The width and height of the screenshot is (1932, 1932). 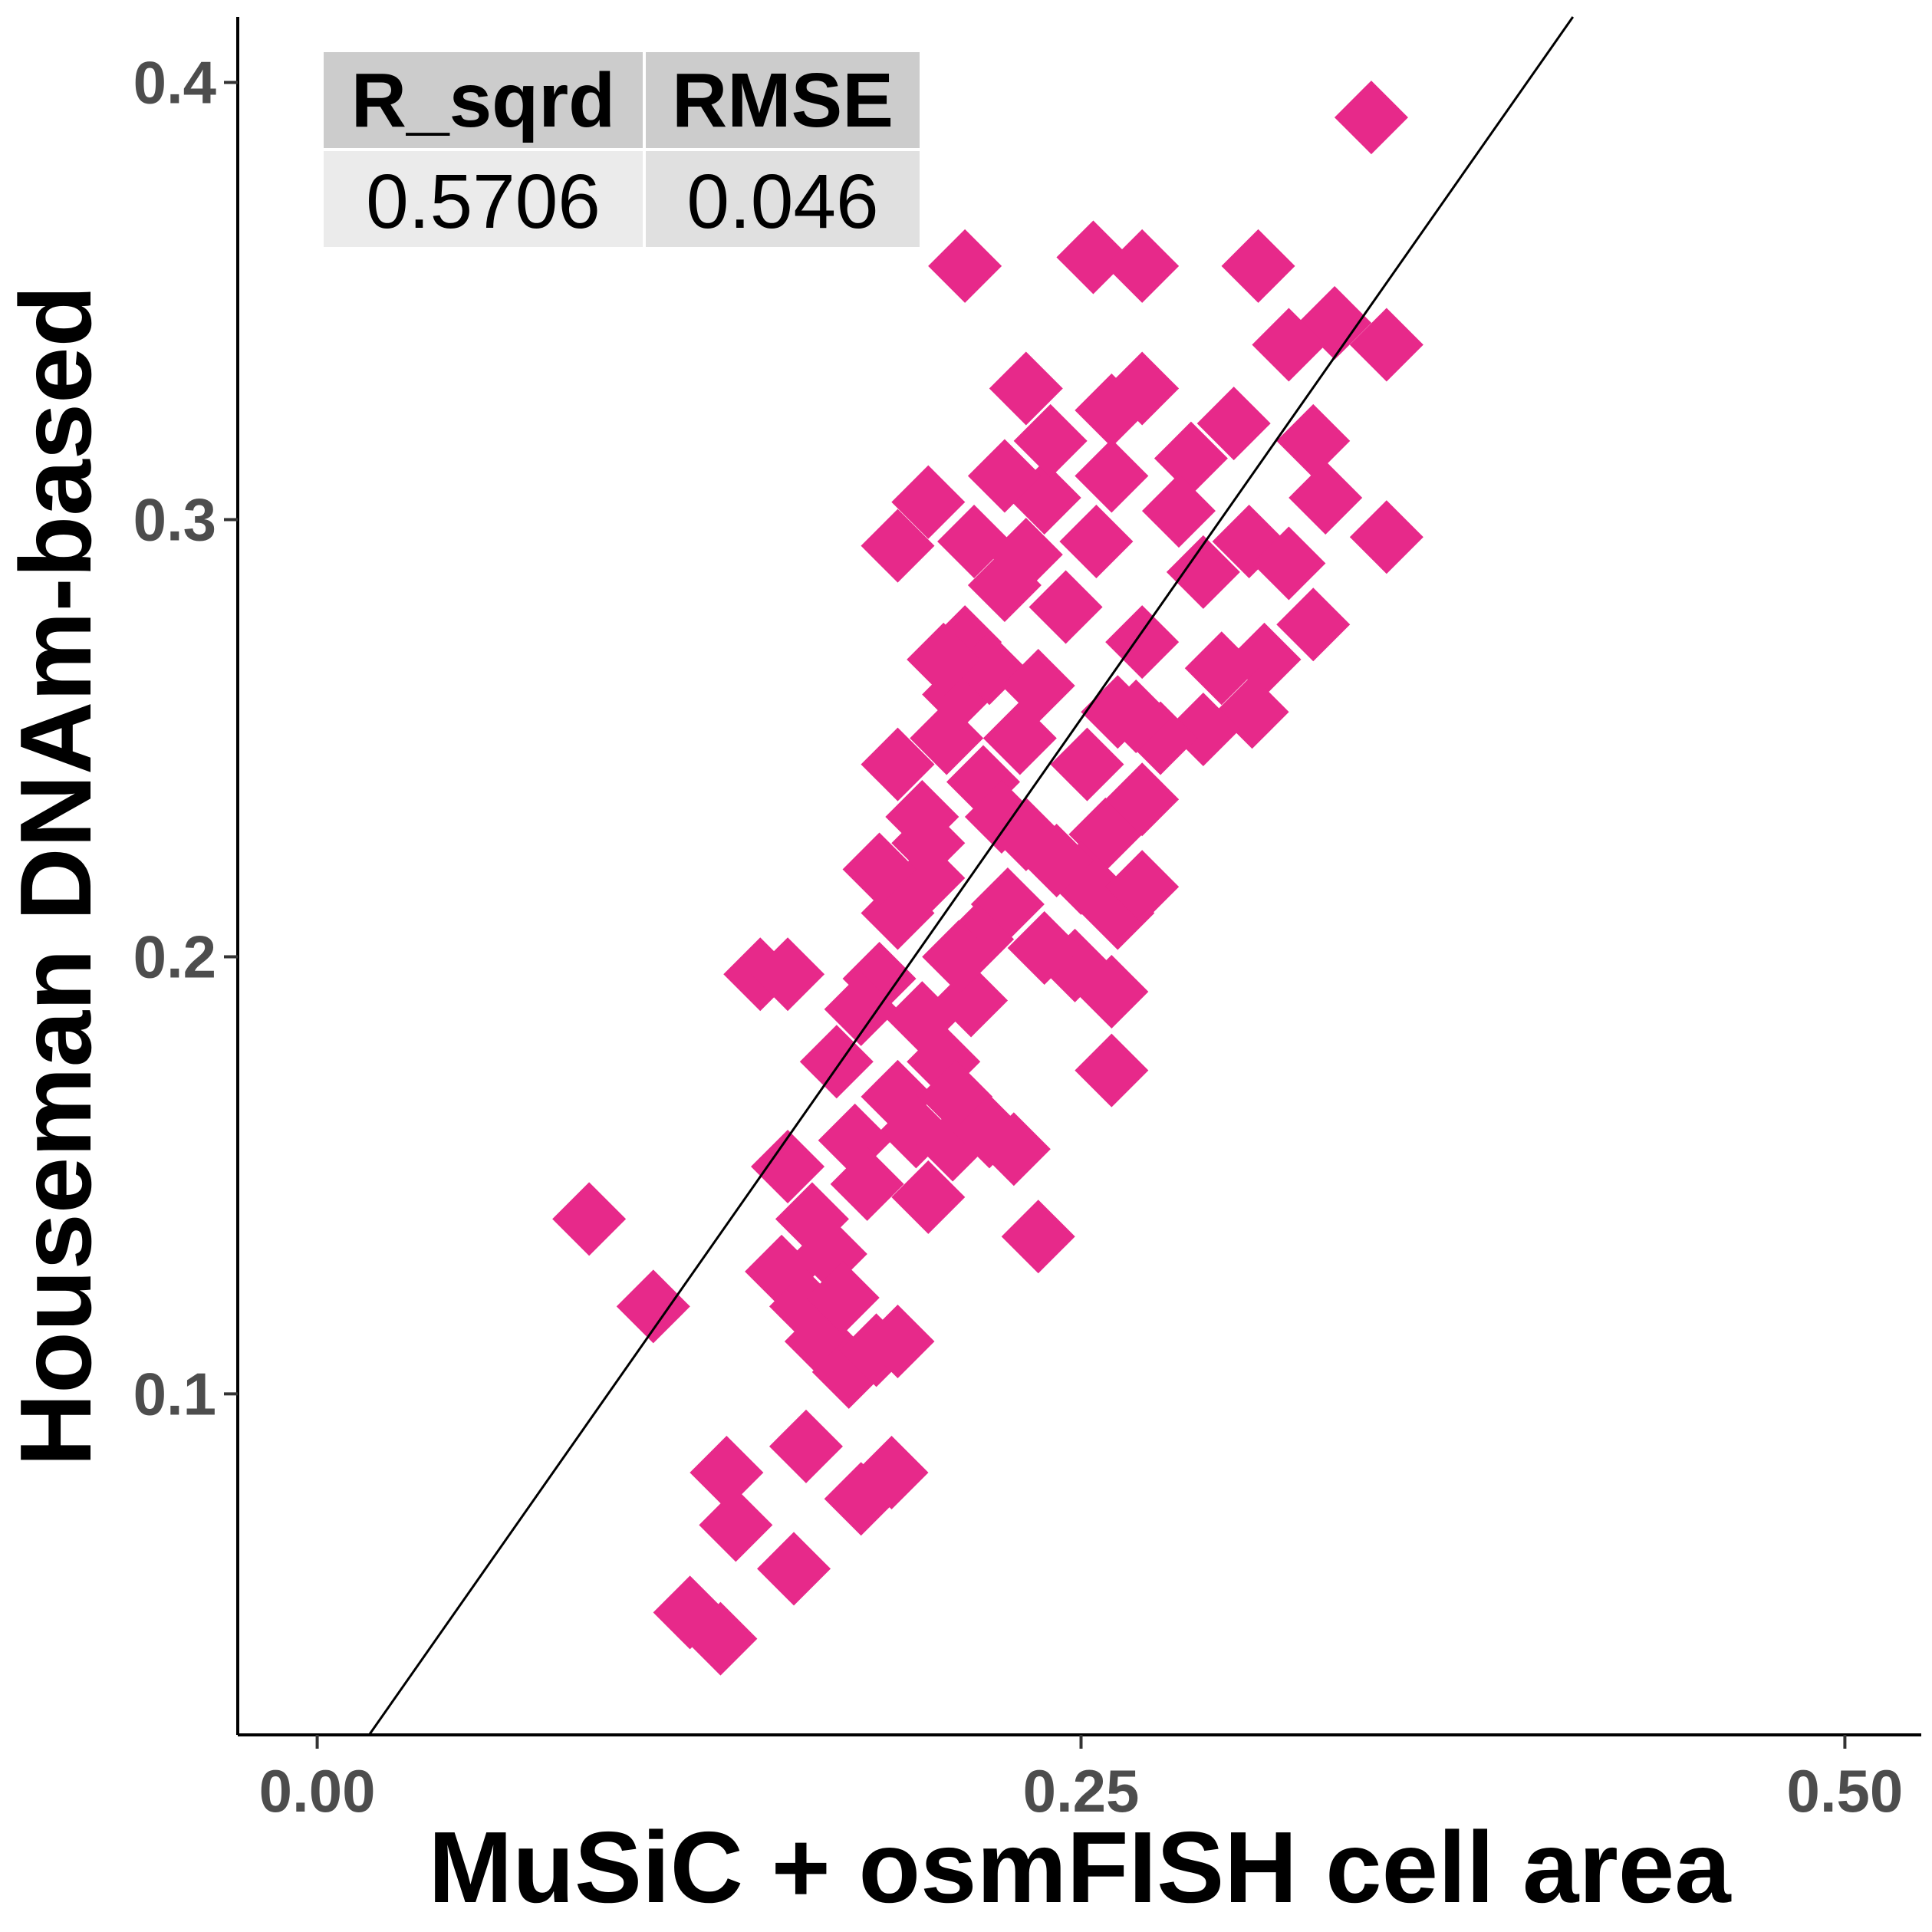 I want to click on x-tick-label: 0.25, so click(x=1081, y=1791).